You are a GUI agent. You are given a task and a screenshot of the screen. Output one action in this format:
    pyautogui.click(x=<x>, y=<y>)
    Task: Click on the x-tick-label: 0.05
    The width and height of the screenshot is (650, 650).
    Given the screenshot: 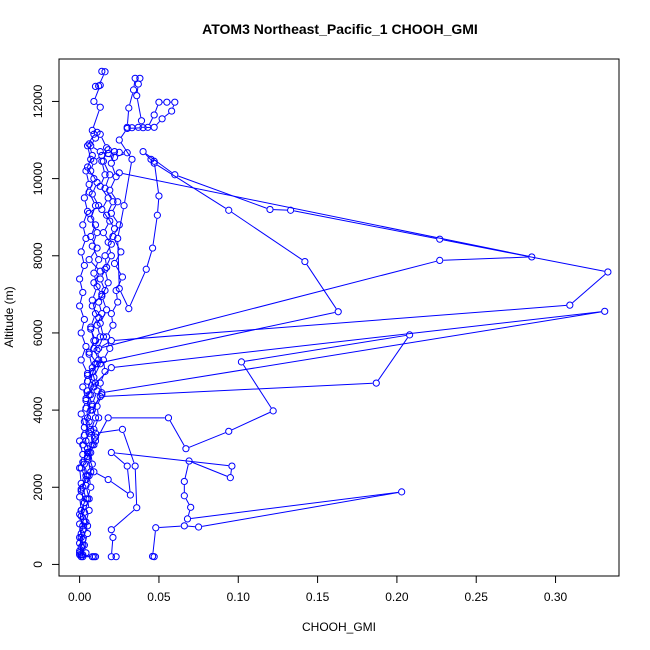 What is the action you would take?
    pyautogui.click(x=159, y=597)
    